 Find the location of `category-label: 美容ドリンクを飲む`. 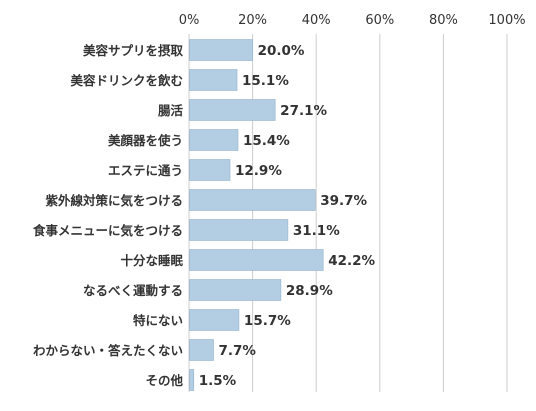

category-label: 美容ドリンクを飲む is located at coordinates (126, 80).